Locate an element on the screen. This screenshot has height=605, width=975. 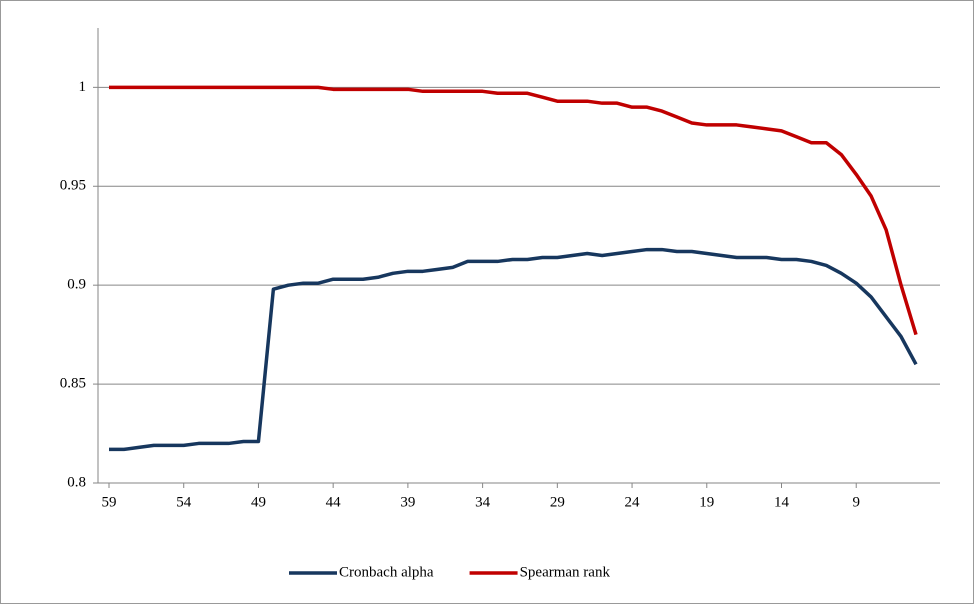
x-tick-label: 9 is located at coordinates (856, 502).